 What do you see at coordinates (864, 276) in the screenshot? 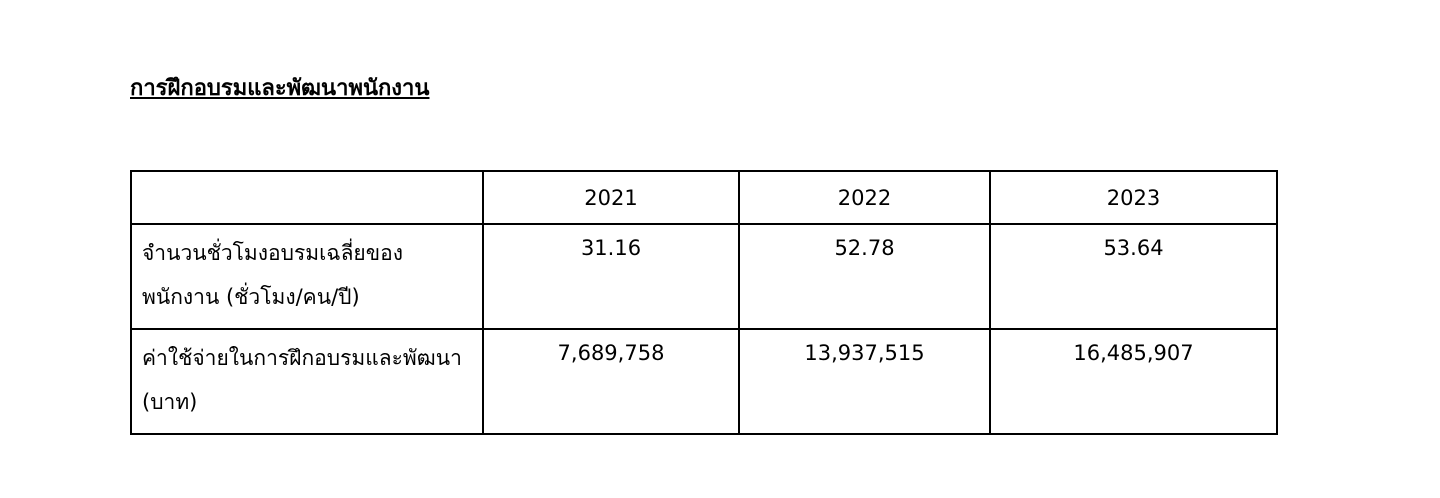
I see `cell: 52.78` at bounding box center [864, 276].